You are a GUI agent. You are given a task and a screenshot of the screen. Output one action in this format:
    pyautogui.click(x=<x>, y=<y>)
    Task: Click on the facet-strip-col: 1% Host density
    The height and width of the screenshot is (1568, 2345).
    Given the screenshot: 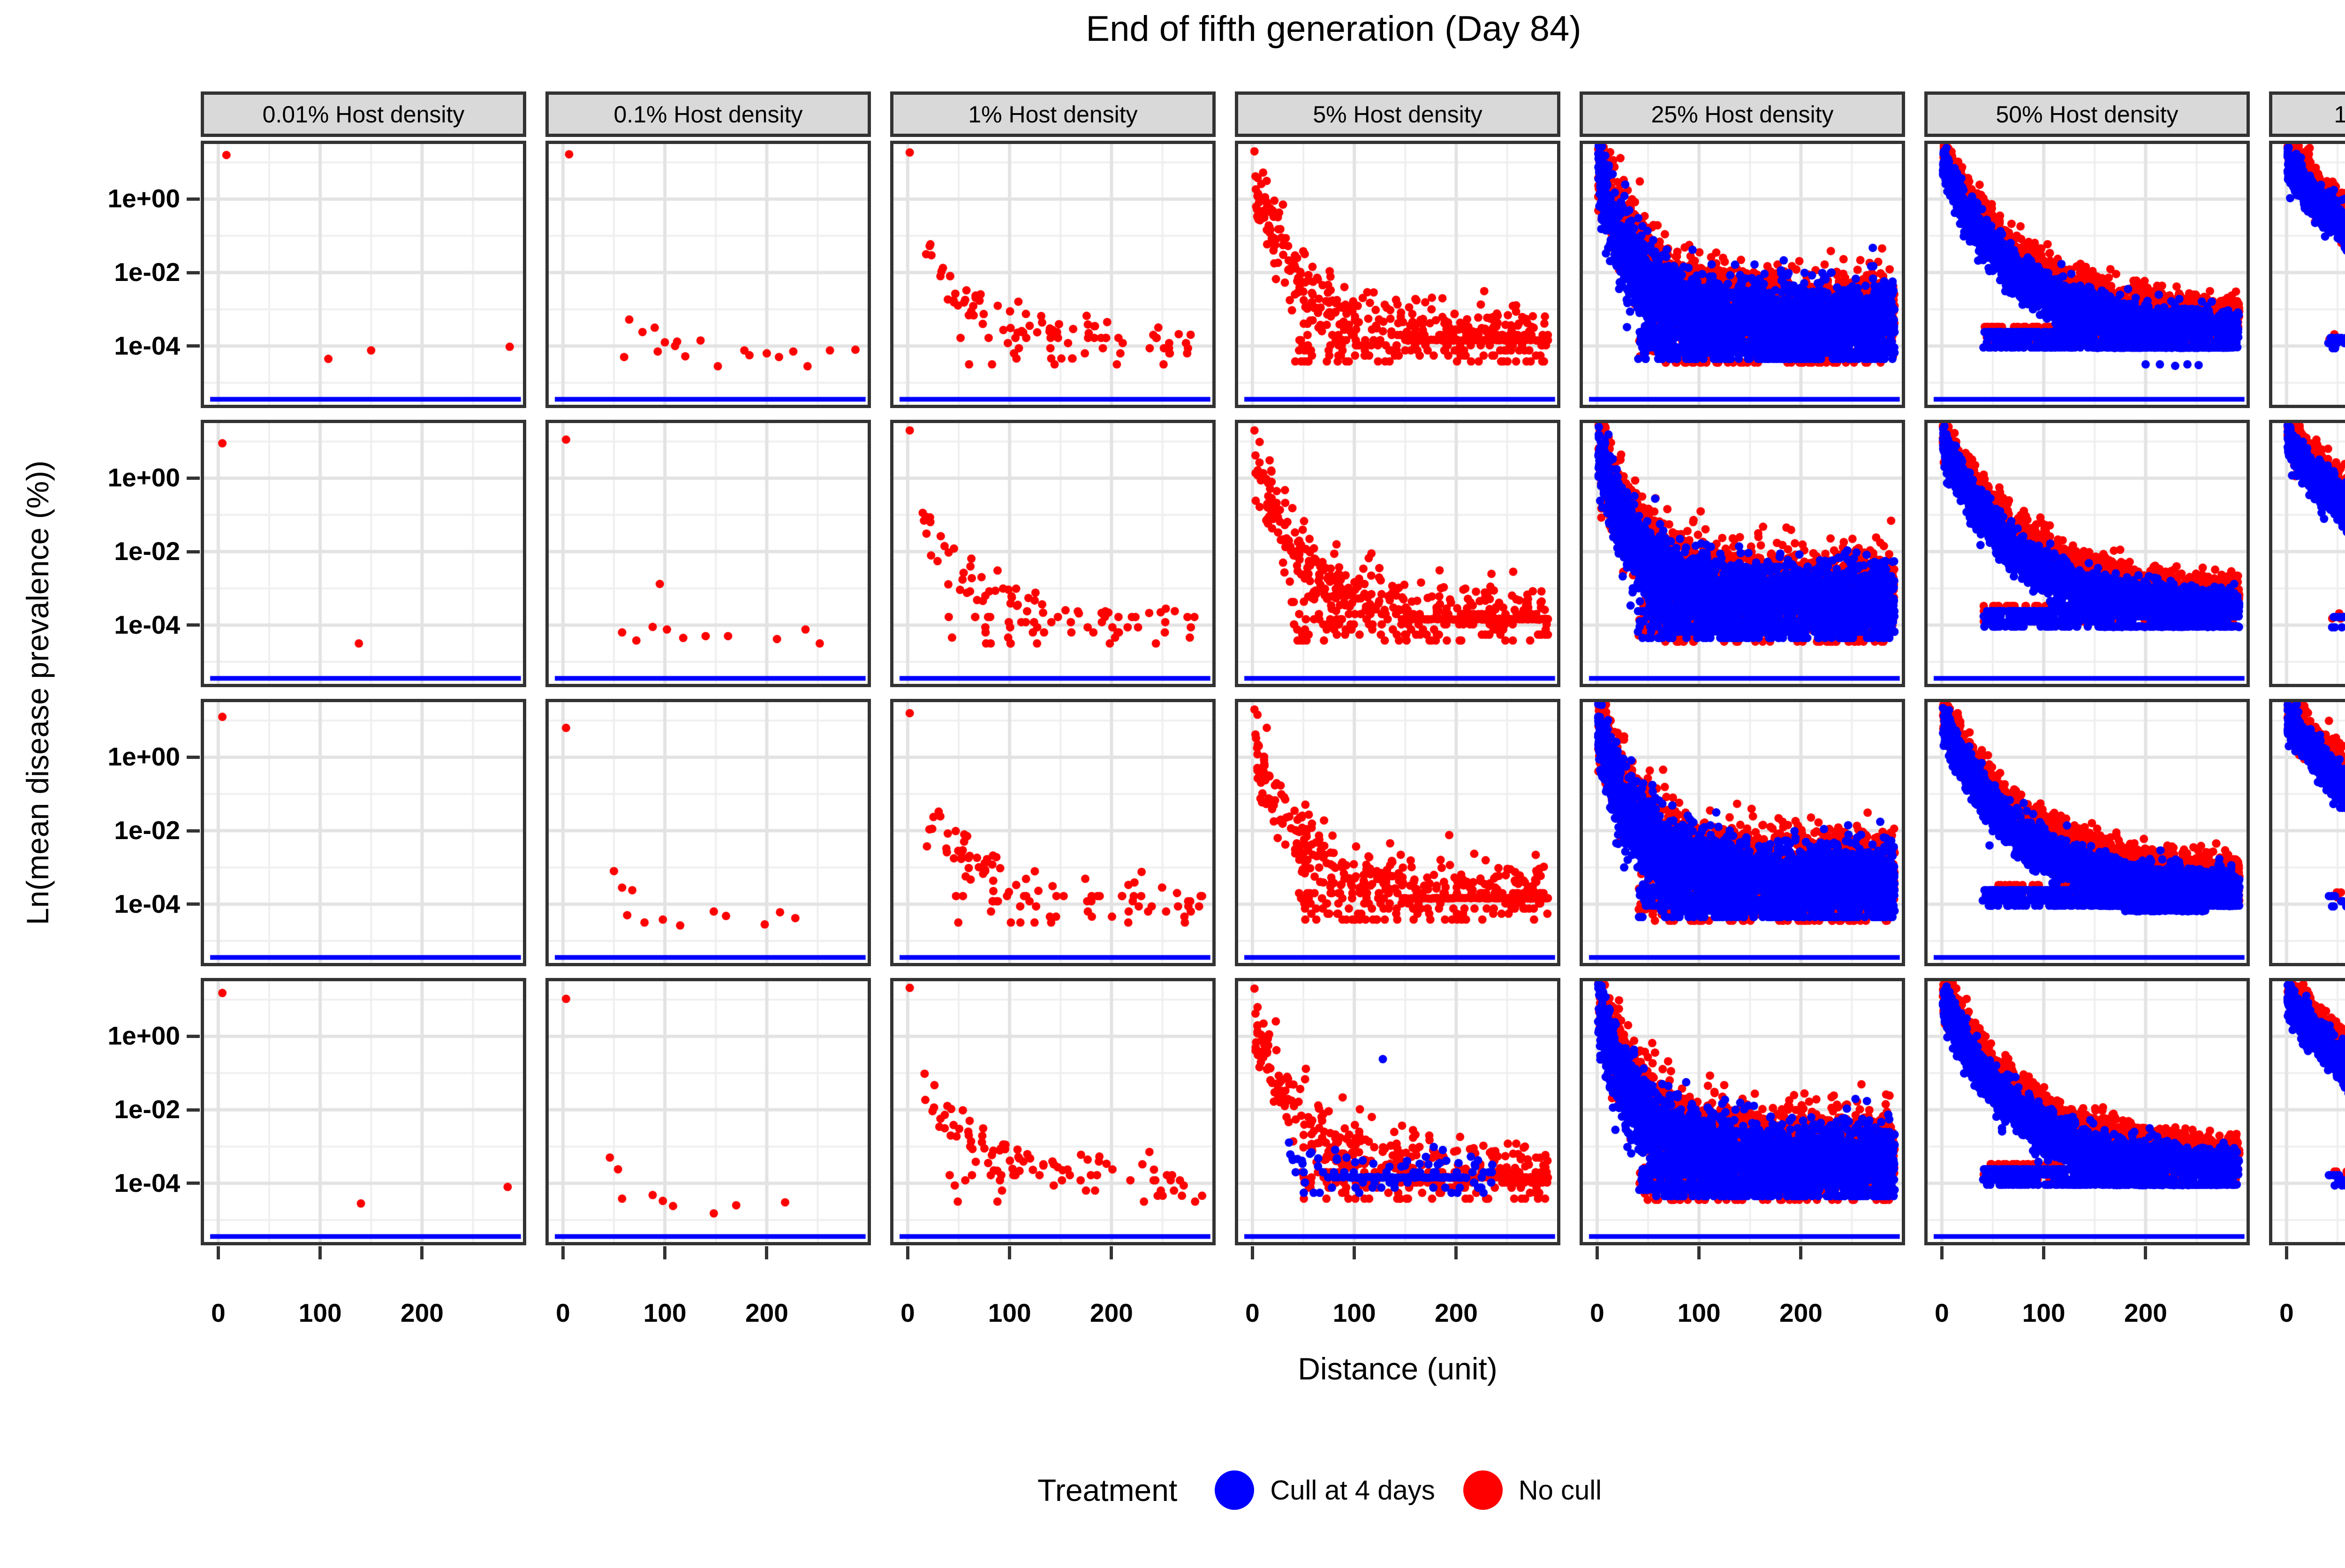 What is the action you would take?
    pyautogui.click(x=1053, y=114)
    